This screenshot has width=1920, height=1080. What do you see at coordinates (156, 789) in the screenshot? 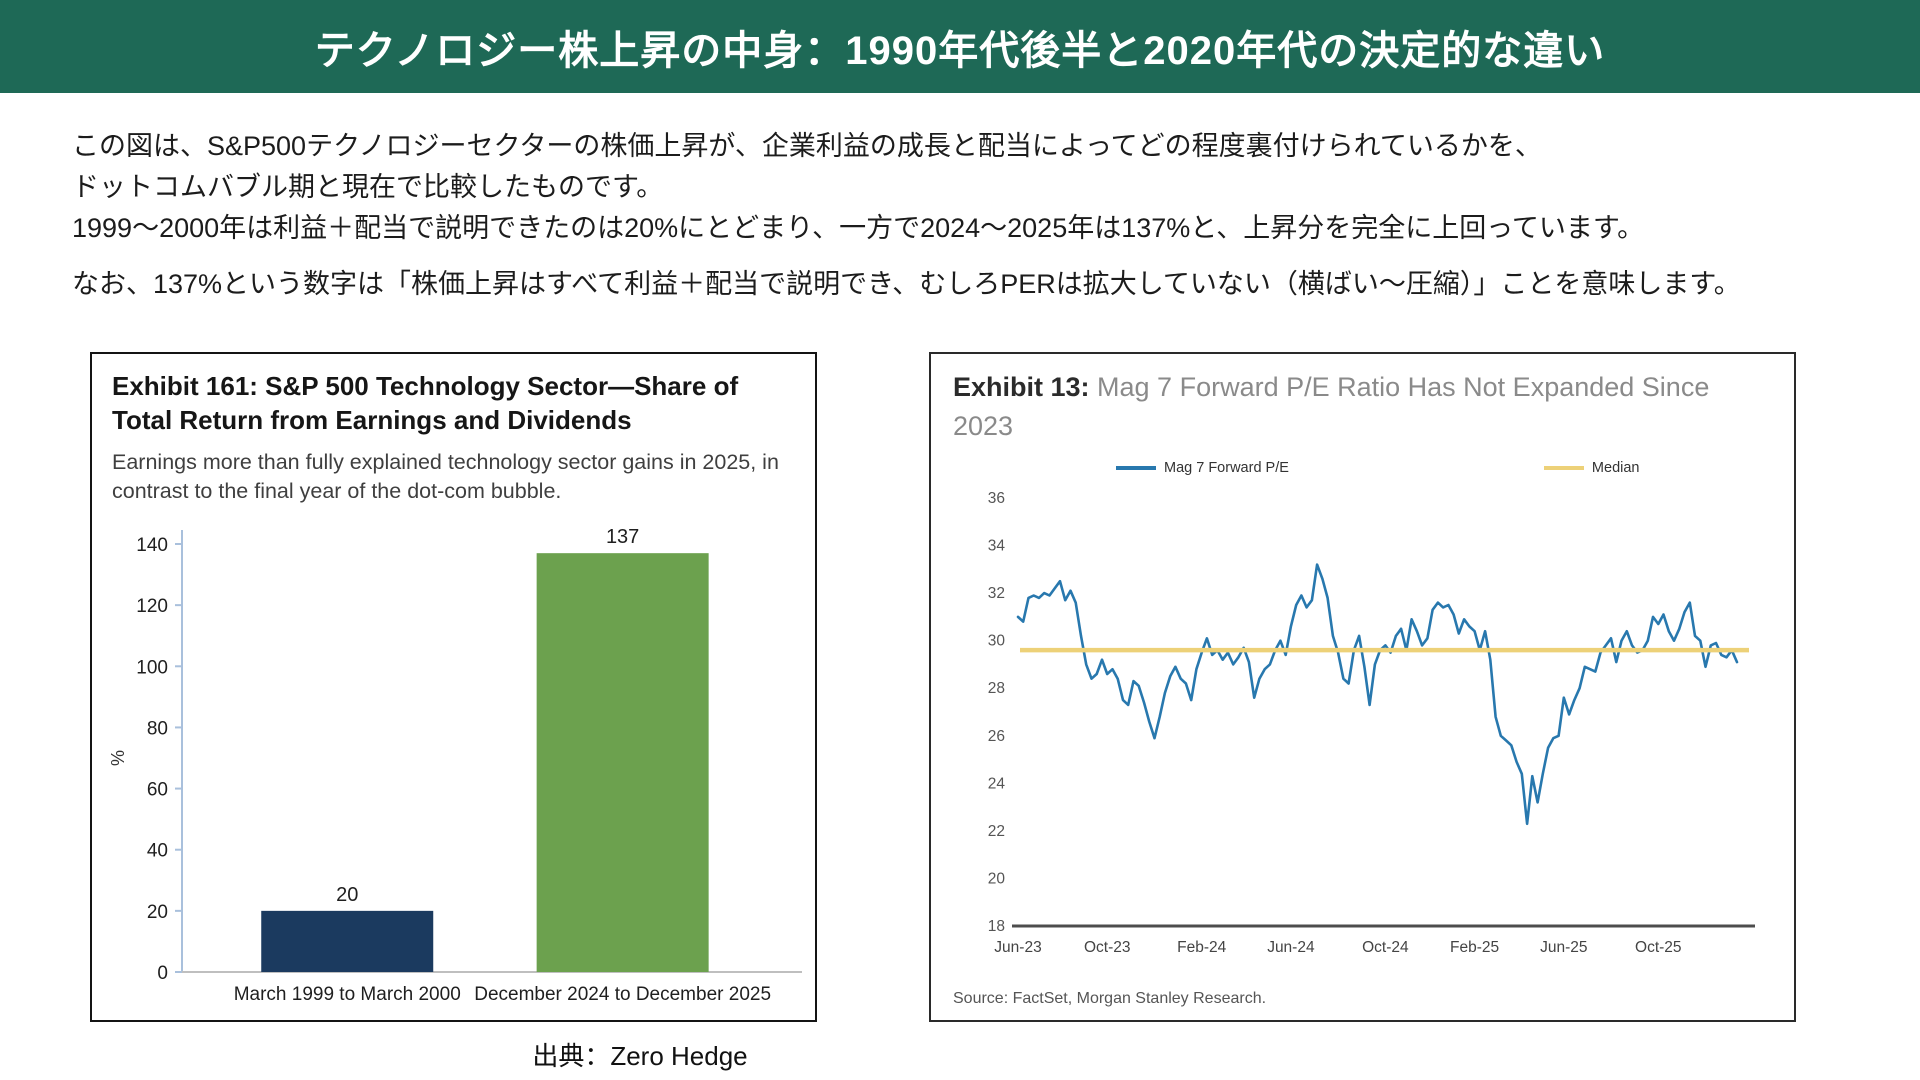
I see `y-tick-label: 60` at bounding box center [156, 789].